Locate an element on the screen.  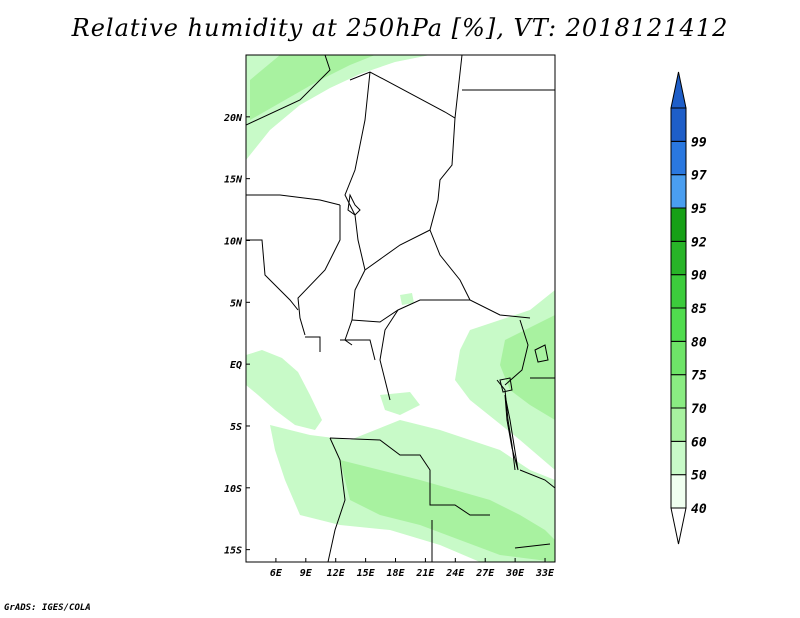
lat-tick-label: 15S is located at coordinates (233, 551).